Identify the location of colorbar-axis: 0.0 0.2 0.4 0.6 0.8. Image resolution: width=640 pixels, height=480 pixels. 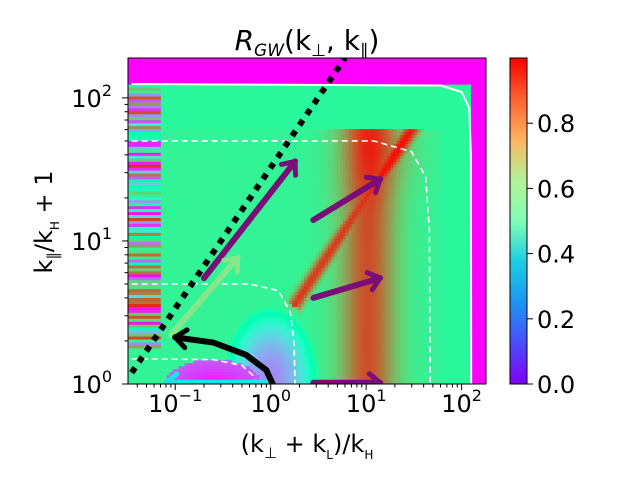
(551, 254).